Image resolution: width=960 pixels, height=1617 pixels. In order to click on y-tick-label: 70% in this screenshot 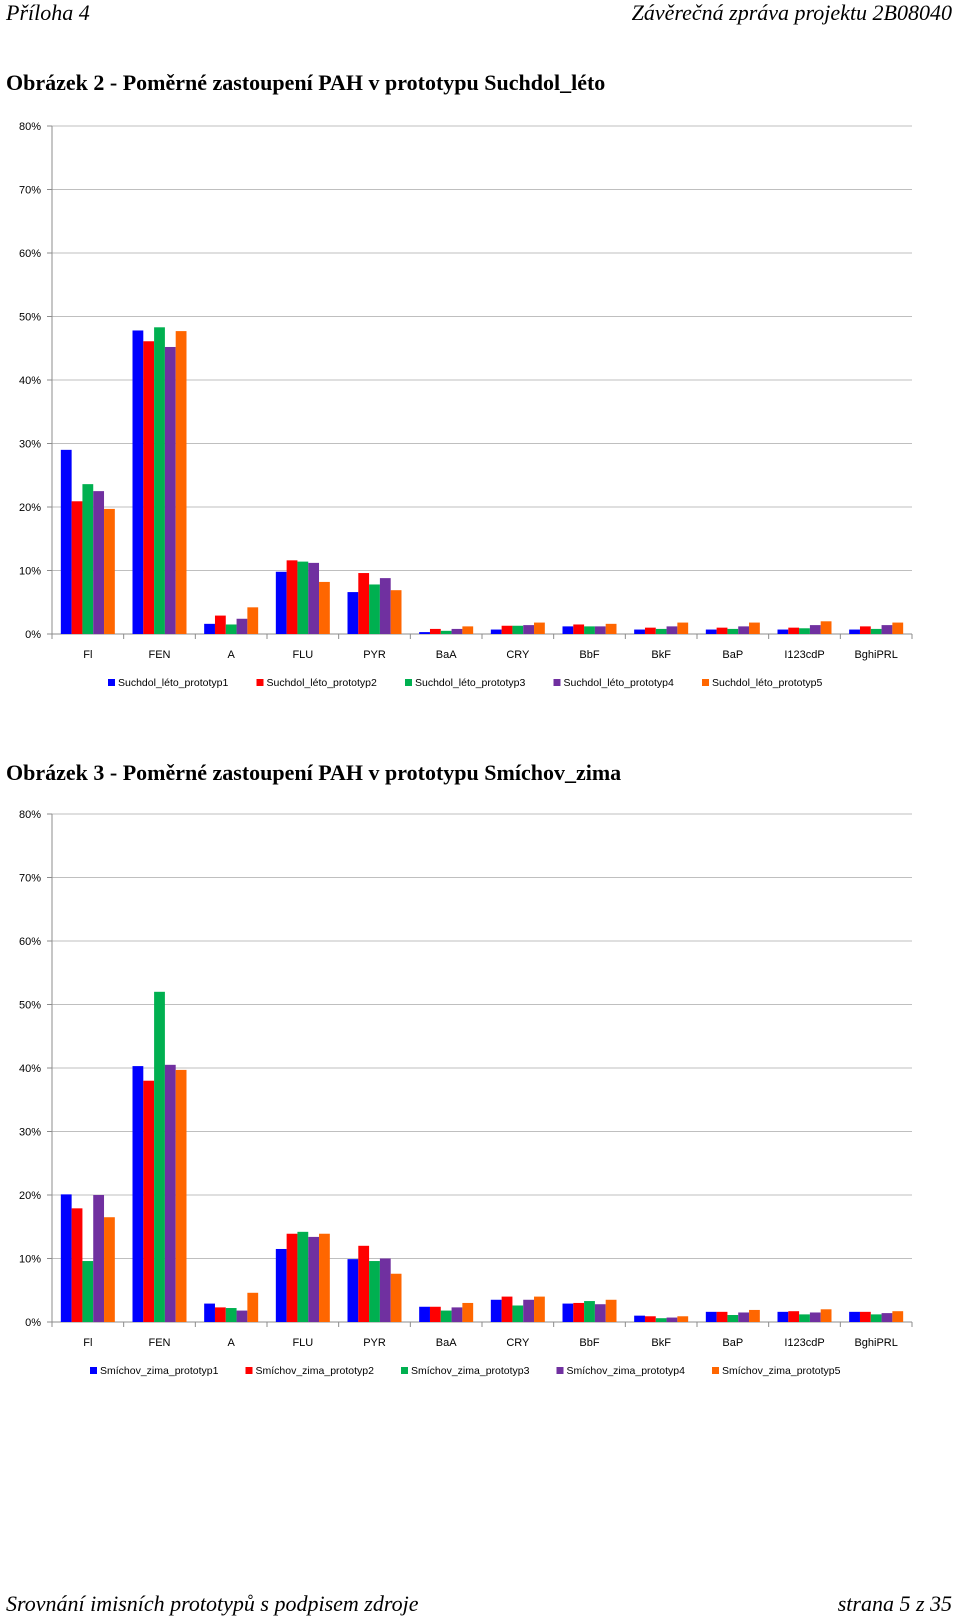, I will do `click(30, 879)`.